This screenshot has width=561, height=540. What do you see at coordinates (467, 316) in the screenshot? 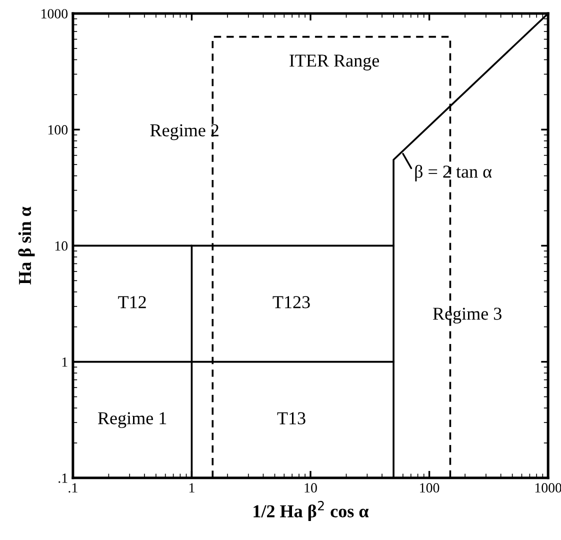
I see `annotation: Regime 3` at bounding box center [467, 316].